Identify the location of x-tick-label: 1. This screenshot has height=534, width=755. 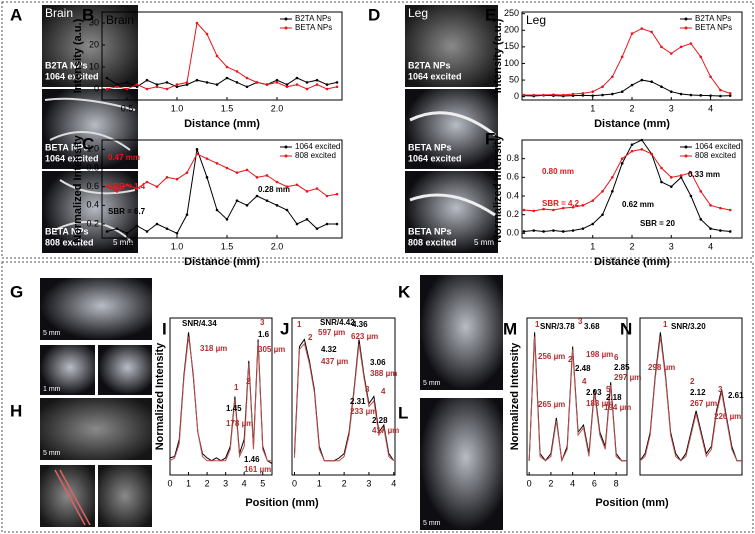
(188, 483).